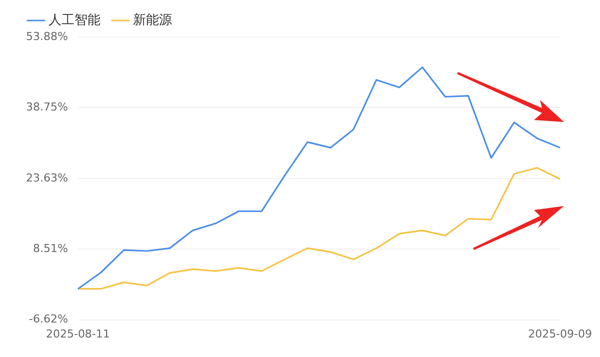 The image size is (600, 357). What do you see at coordinates (78, 333) in the screenshot?
I see `x-tick-label: 2025-08-11` at bounding box center [78, 333].